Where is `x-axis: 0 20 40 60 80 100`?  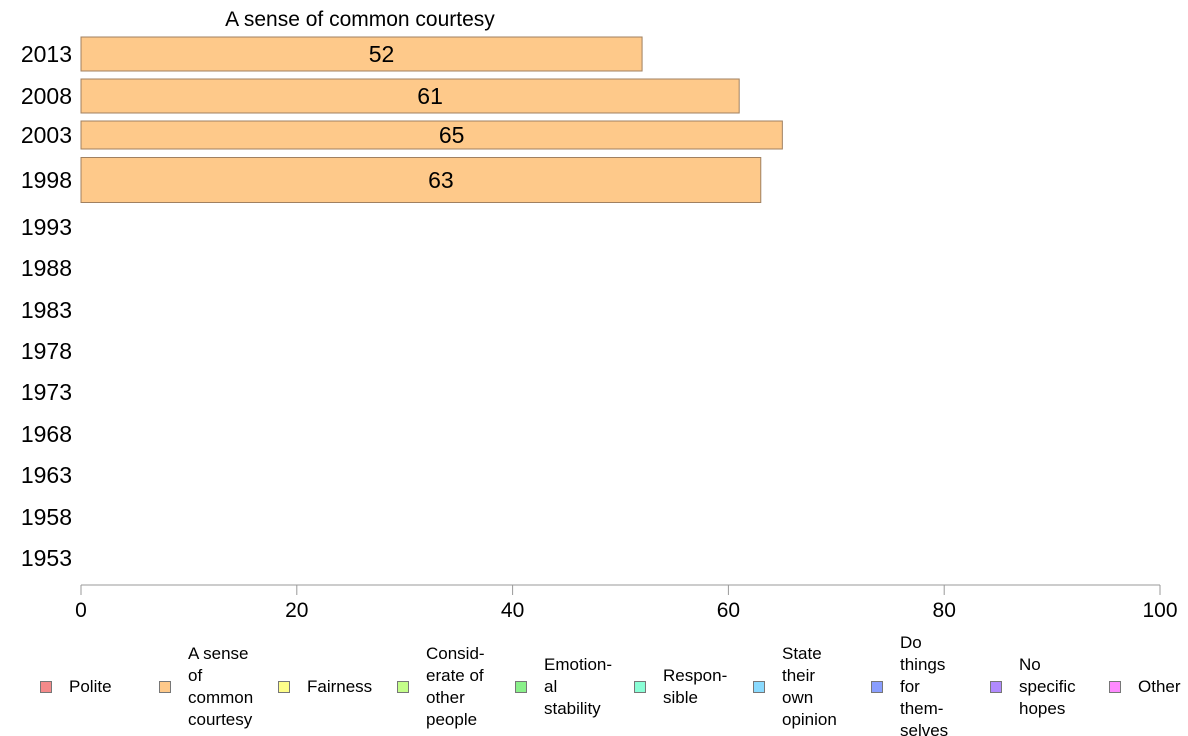 x-axis: 0 20 40 60 80 100 is located at coordinates (626, 603).